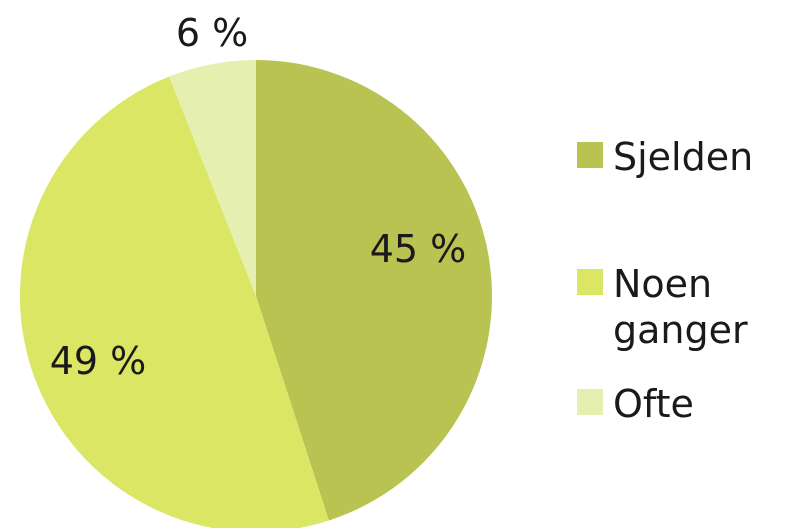 The width and height of the screenshot is (788, 528). Describe the element at coordinates (590, 155) in the screenshot. I see `legend-swatch-sjelden` at that location.